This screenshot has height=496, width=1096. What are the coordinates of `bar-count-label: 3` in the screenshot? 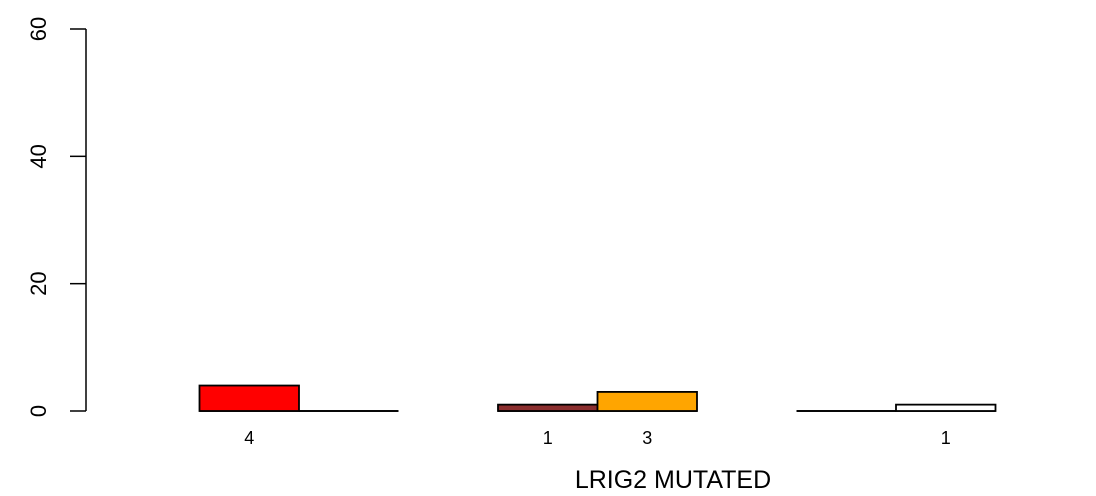 It's located at (647, 438).